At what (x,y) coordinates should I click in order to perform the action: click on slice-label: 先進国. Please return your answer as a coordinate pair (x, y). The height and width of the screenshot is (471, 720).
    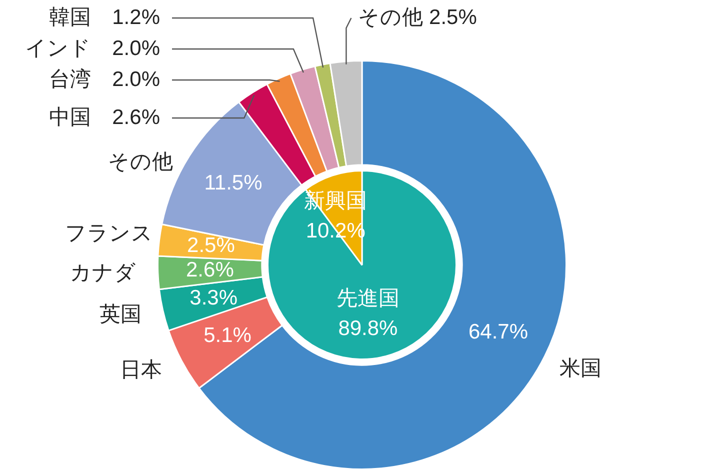
    Looking at the image, I should click on (368, 298).